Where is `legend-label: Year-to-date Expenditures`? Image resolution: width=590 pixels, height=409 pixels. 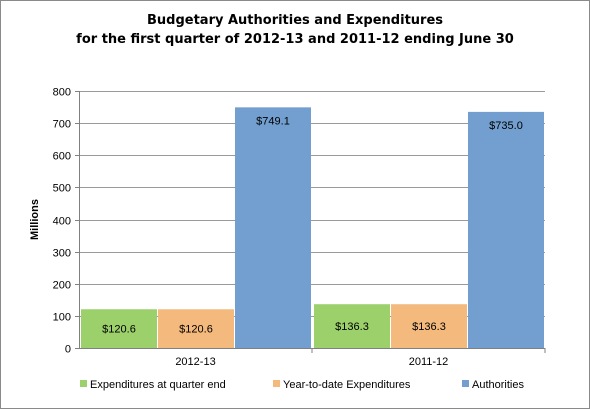
legend-label: Year-to-date Expenditures is located at coordinates (347, 385).